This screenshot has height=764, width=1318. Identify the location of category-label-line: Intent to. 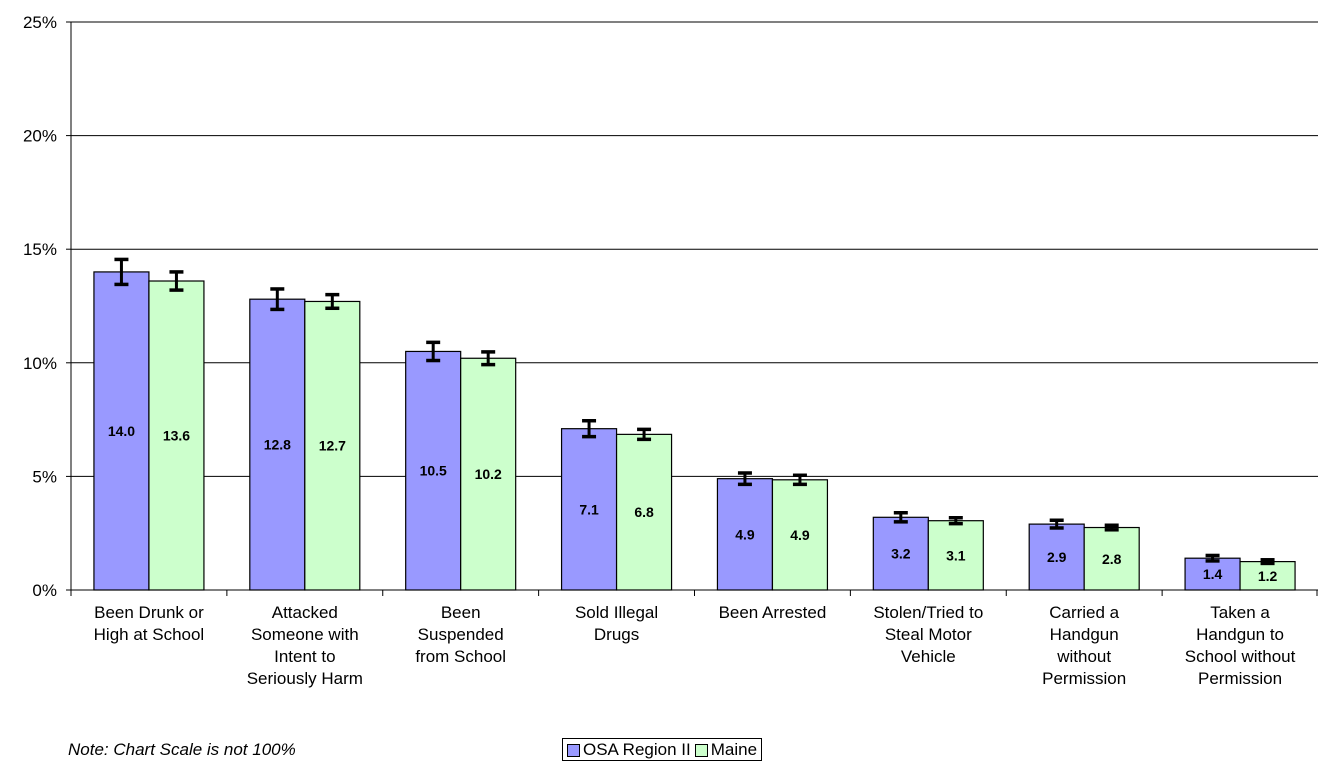
(304, 656).